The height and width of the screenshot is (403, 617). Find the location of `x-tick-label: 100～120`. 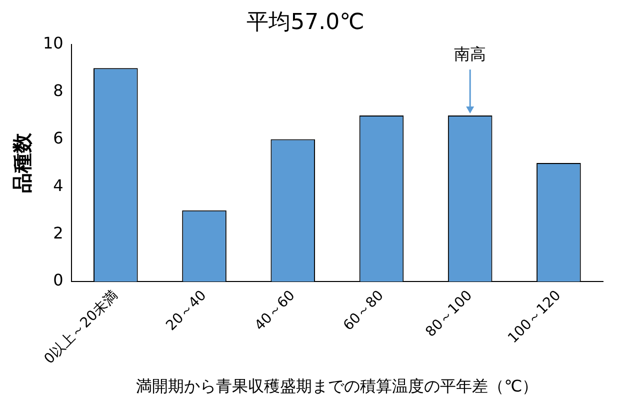

x-tick-label: 100～120 is located at coordinates (534, 317).